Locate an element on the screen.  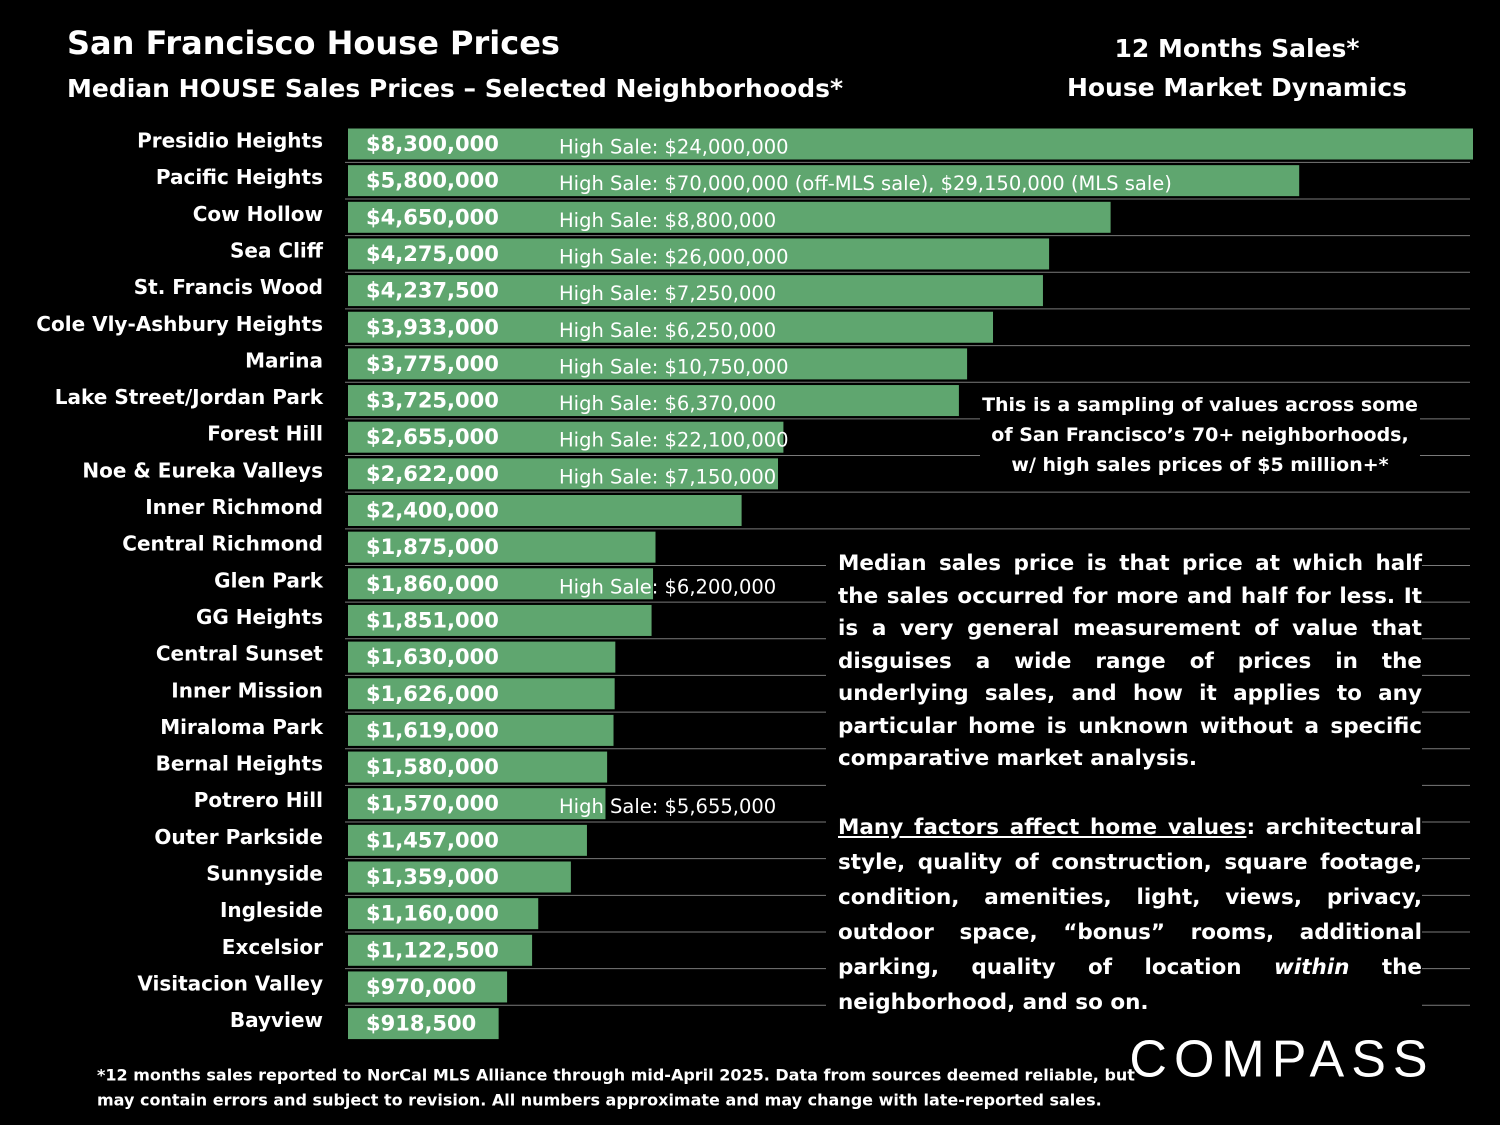
category-label: Inner Mission is located at coordinates (247, 690).